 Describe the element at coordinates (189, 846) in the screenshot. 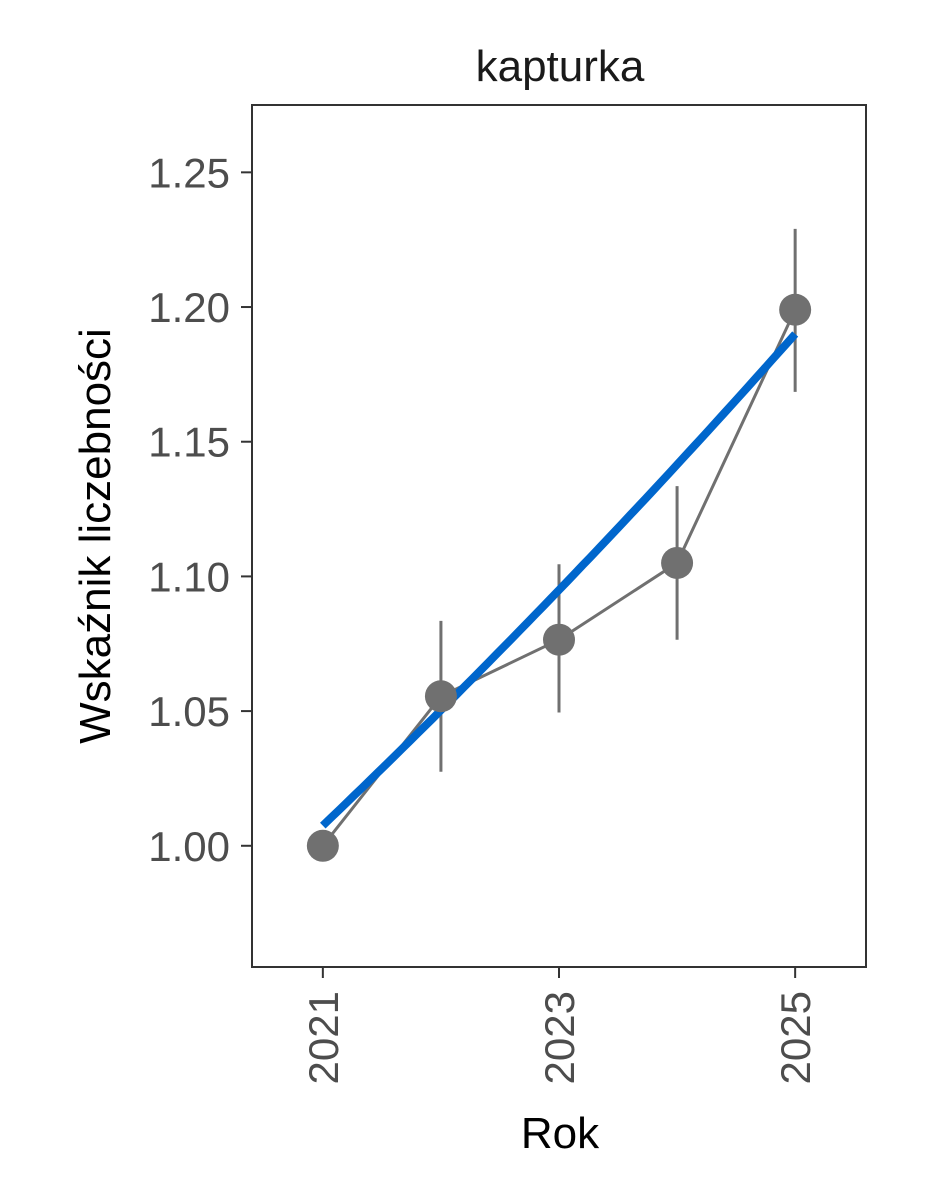

I see `y-tick-label: 1.00` at that location.